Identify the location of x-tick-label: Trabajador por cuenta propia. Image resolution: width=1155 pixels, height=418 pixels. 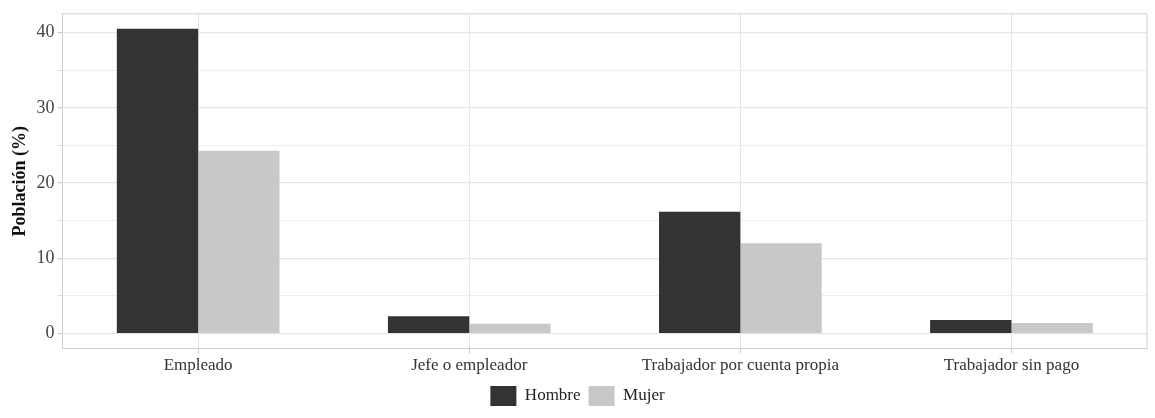
(740, 365).